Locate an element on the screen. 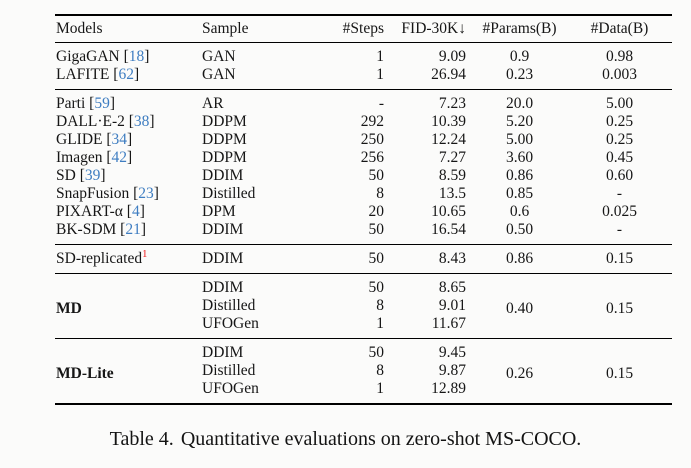  cell-sample: GAN is located at coordinates (219, 74).